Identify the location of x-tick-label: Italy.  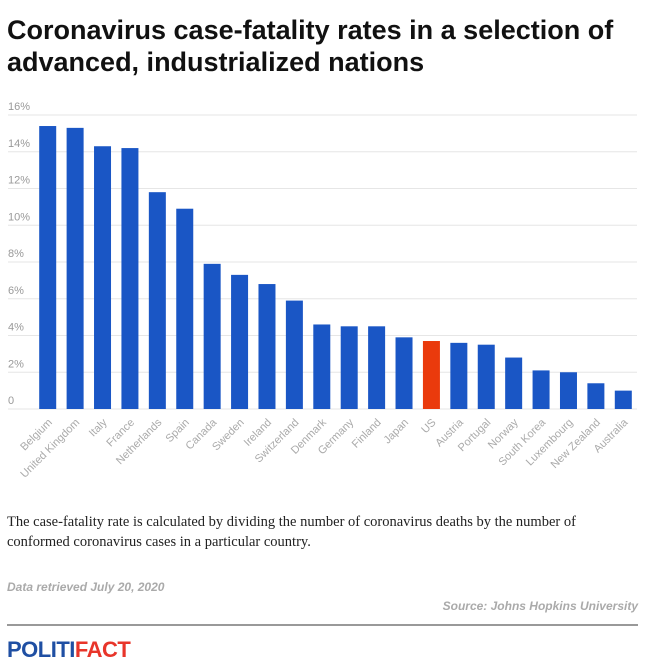
(98, 427).